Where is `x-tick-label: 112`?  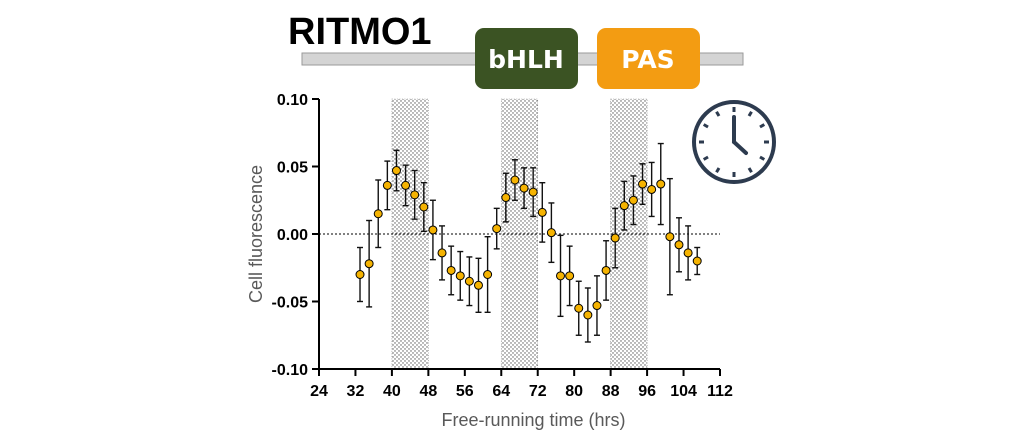
x-tick-label: 112 is located at coordinates (720, 391).